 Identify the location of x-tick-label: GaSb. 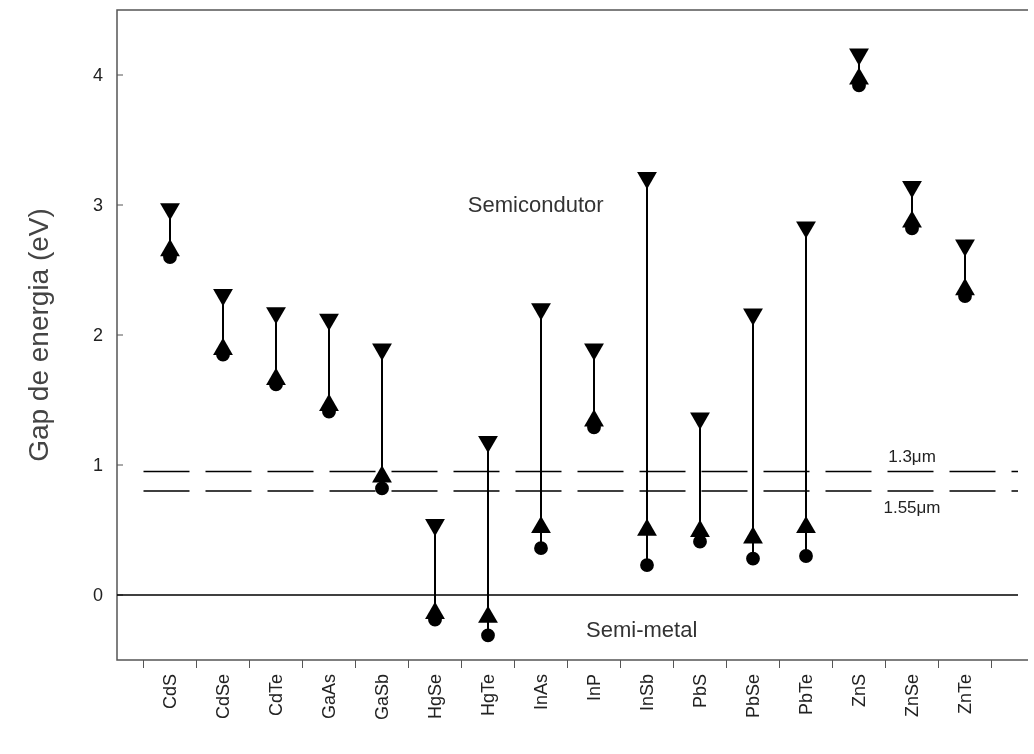
(382, 697).